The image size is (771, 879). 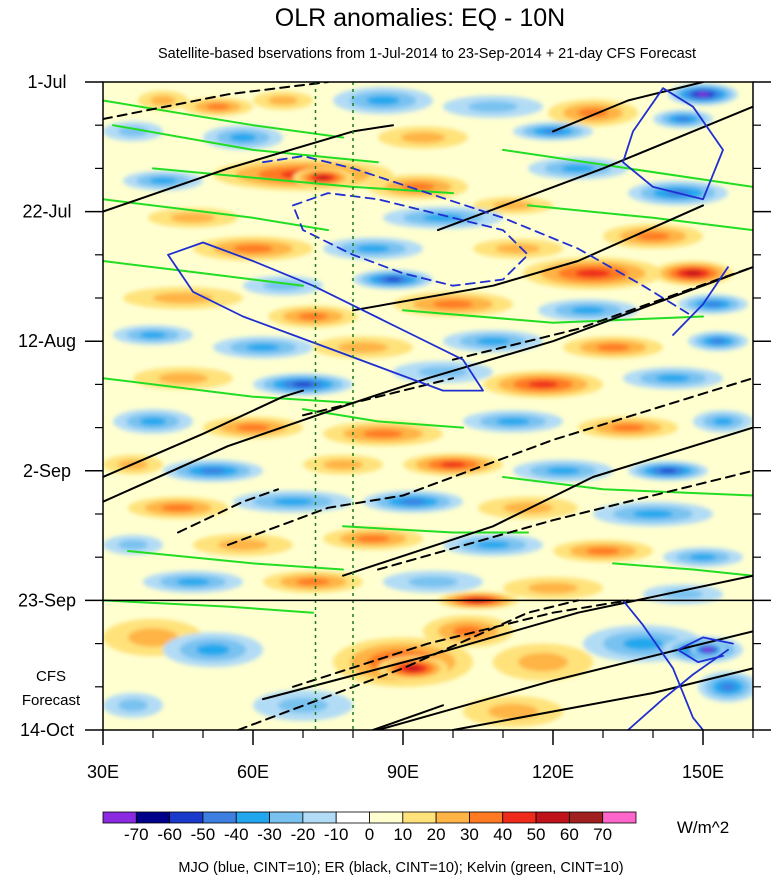 I want to click on x-tick-label: 90E, so click(x=403, y=772).